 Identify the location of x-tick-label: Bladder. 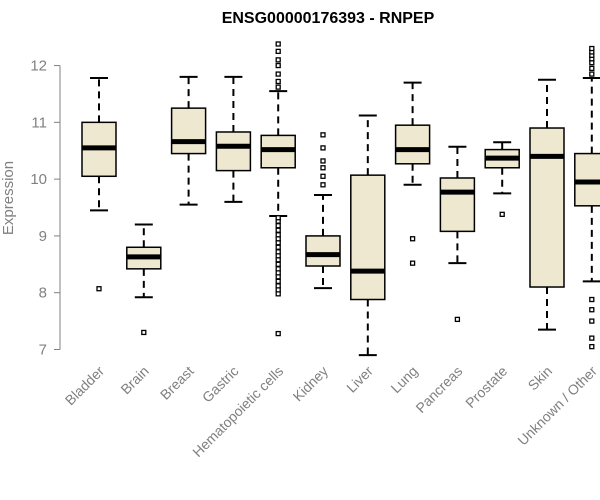
(85, 386).